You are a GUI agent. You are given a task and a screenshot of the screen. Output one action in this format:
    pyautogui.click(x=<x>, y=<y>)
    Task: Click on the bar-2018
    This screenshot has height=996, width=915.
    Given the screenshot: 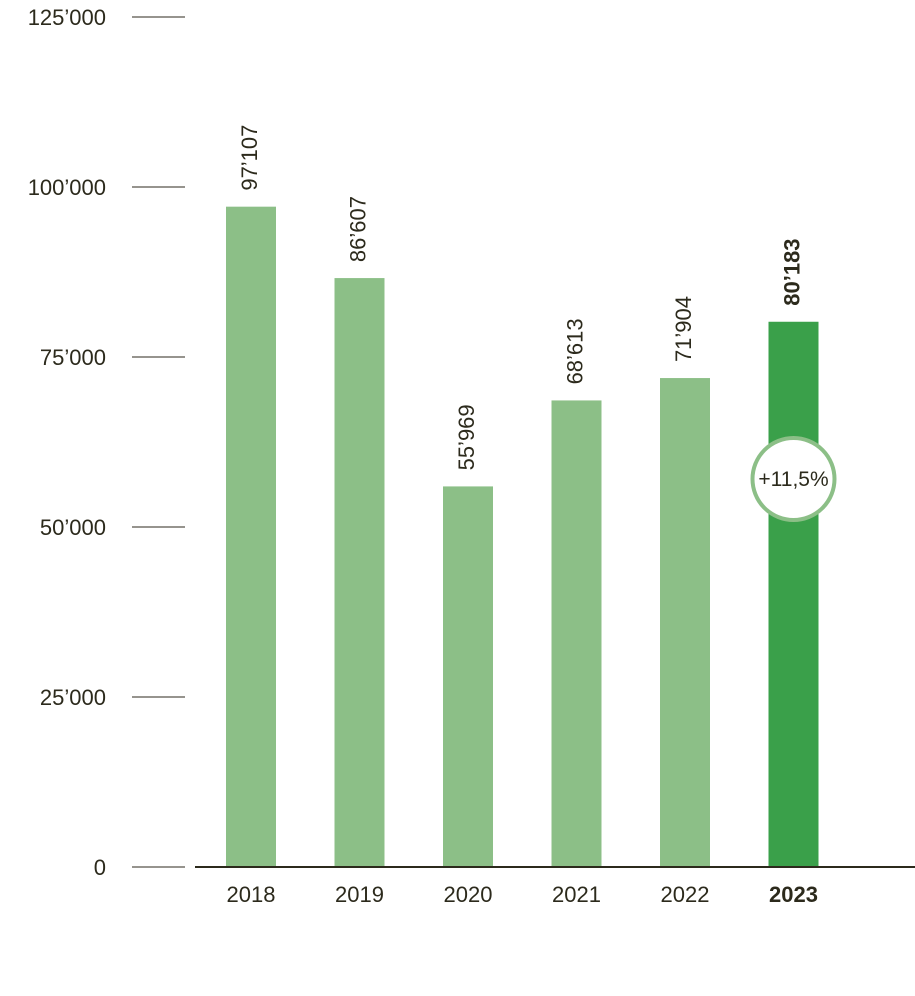 What is the action you would take?
    pyautogui.click(x=251, y=537)
    